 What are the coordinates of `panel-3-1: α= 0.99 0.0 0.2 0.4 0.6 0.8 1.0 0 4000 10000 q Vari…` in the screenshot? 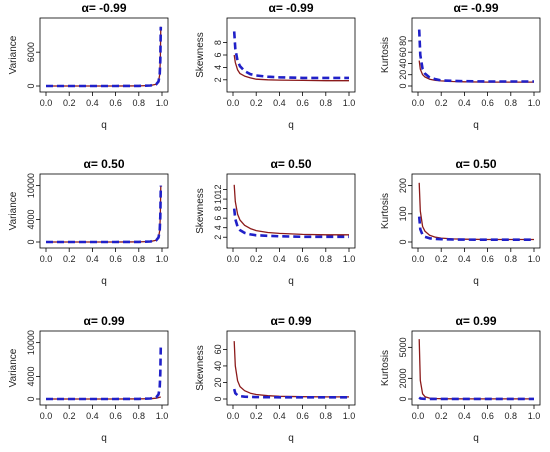 It's located at (88, 379).